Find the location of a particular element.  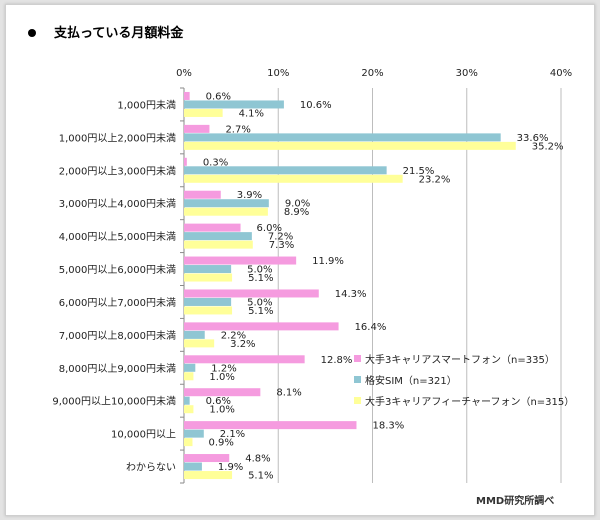

data-label: 2.2% is located at coordinates (233, 335).